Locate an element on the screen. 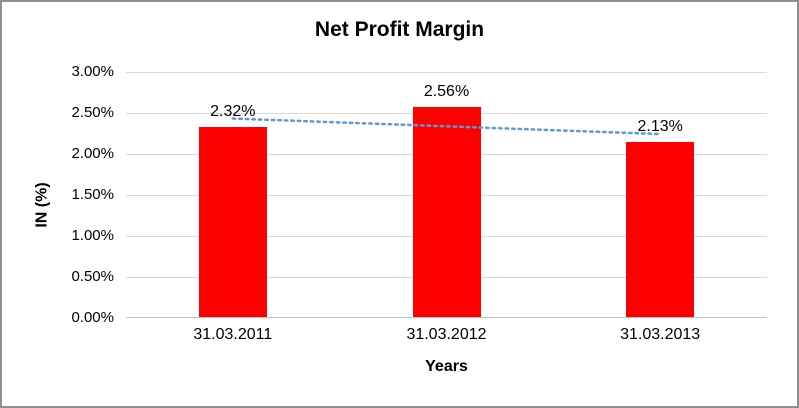 Image resolution: width=799 pixels, height=408 pixels. y-axis-ticks: 0.00% 0.50% 1.00% 1.50% 2.00% 2.50% 3.00% is located at coordinates (58, 194).